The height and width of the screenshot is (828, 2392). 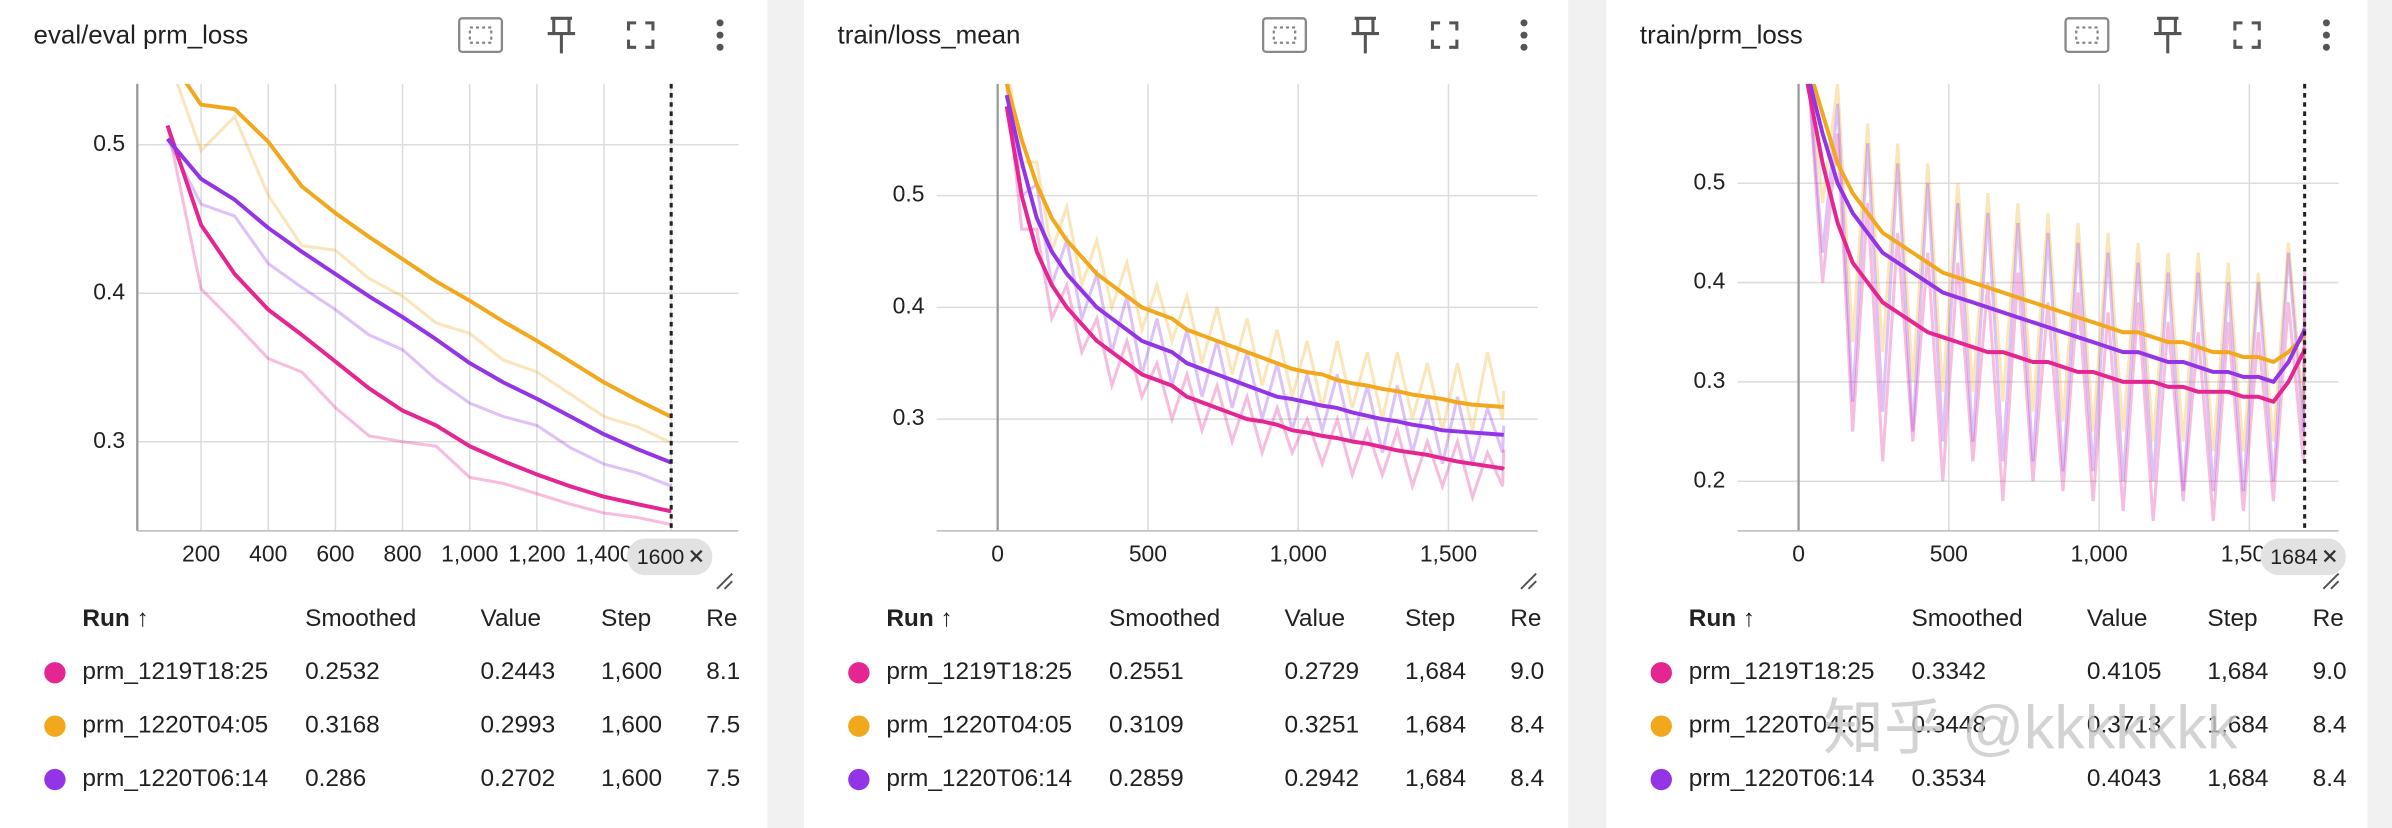 I want to click on x-tick-label: 400, so click(x=268, y=553).